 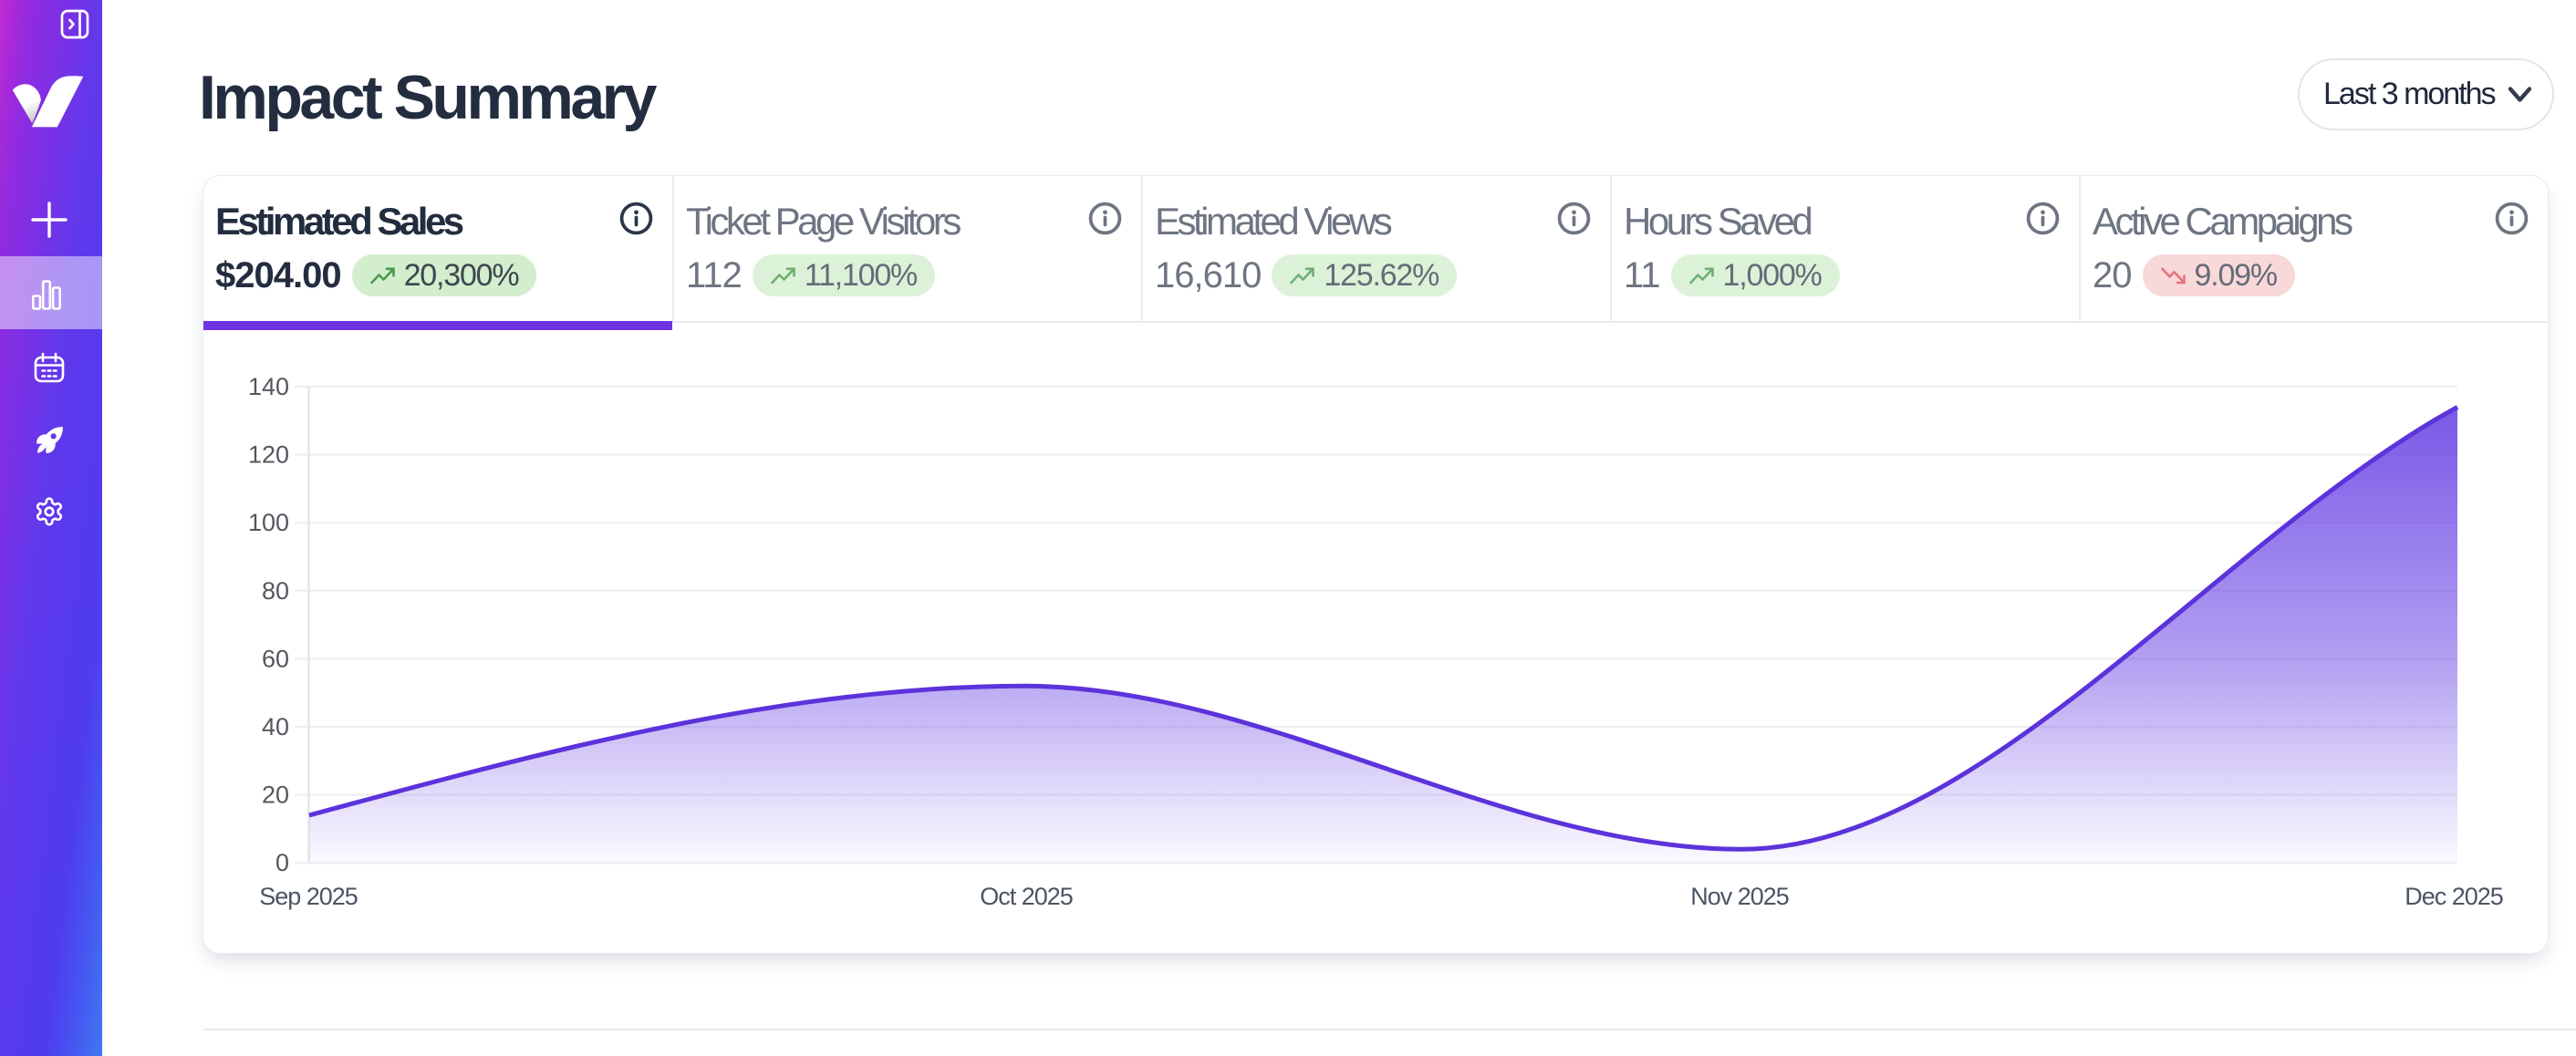 I want to click on svg-text: Oct 2025, so click(x=1026, y=897).